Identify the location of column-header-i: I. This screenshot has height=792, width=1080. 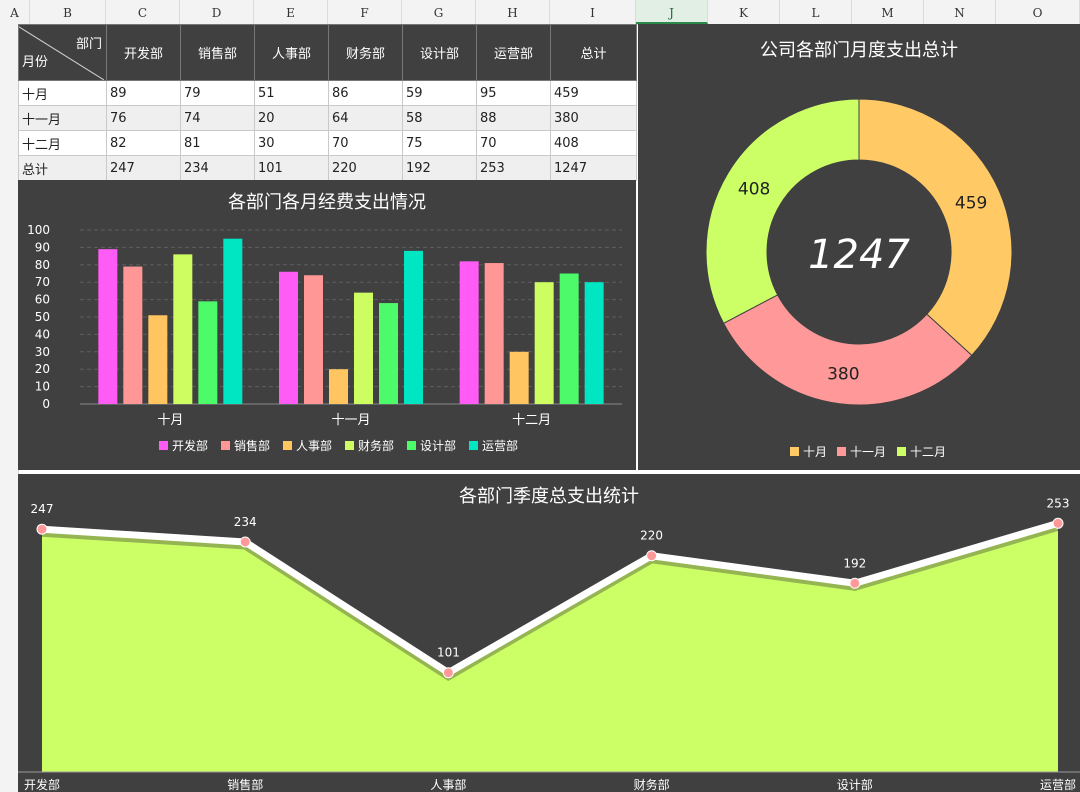
(593, 12).